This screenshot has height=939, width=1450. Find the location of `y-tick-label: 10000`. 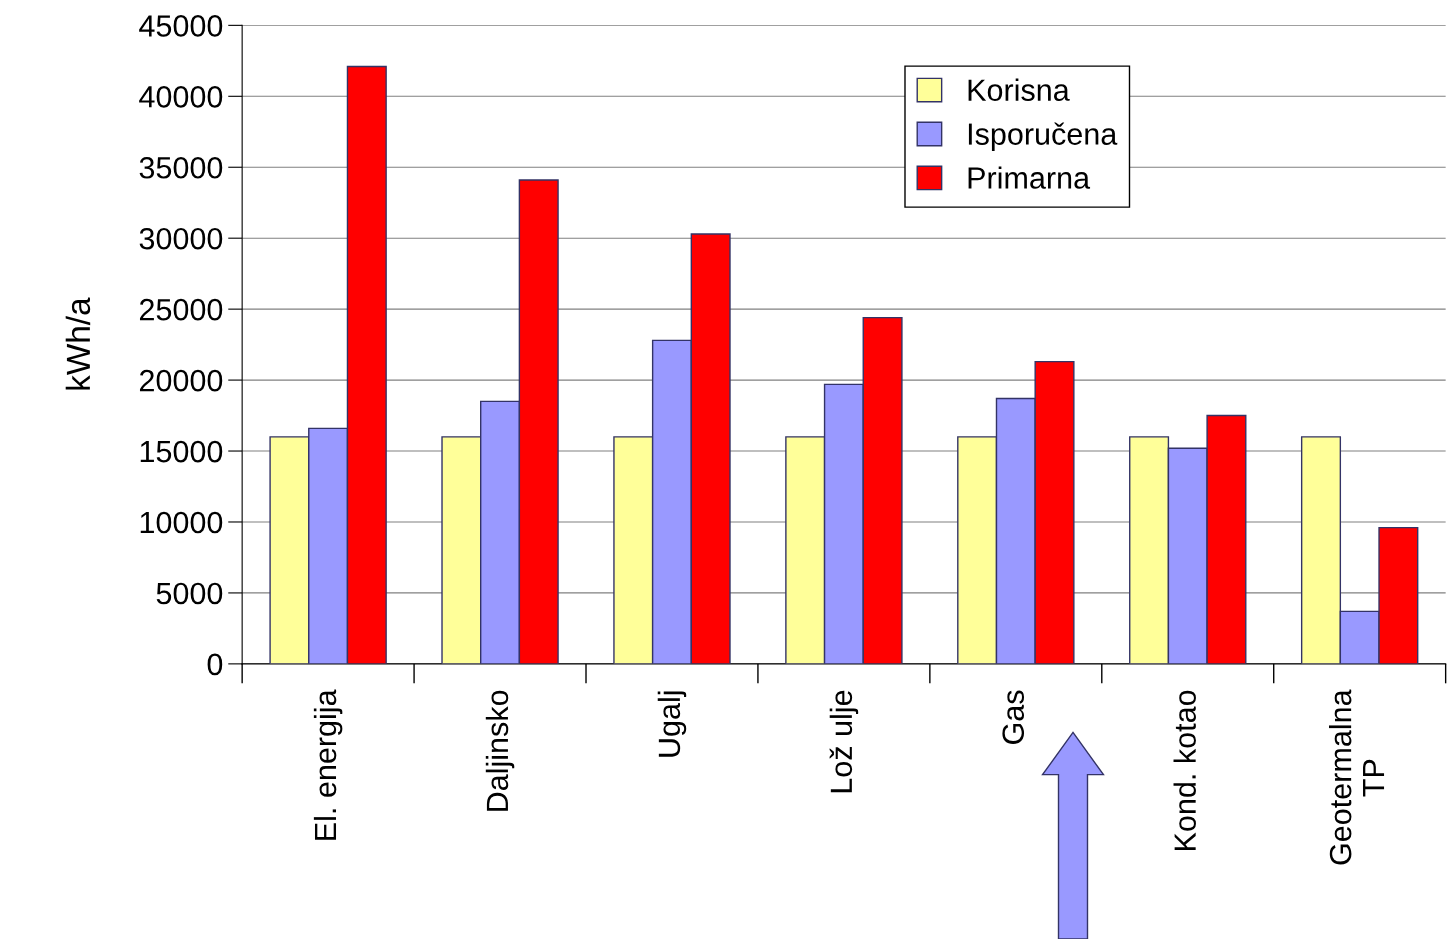

y-tick-label: 10000 is located at coordinates (181, 522).